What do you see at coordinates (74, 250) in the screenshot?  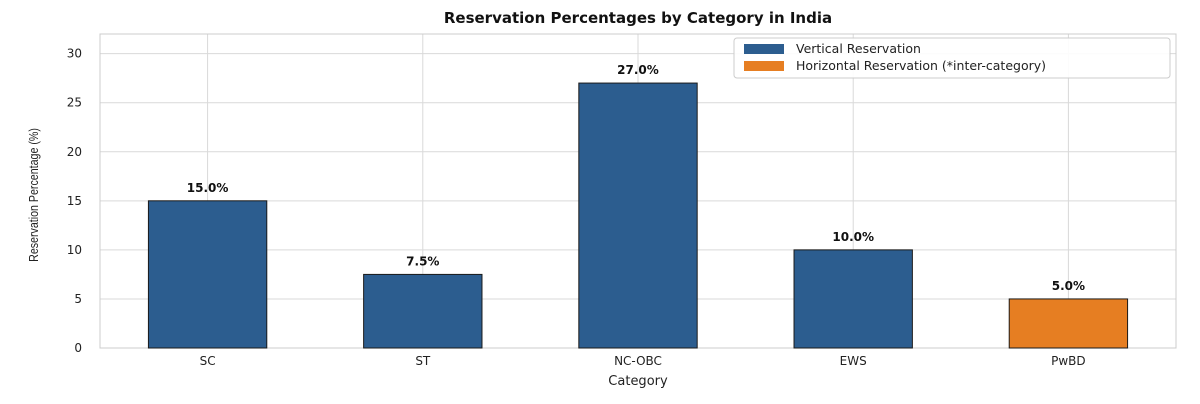 I see `y-tick-label: 10` at bounding box center [74, 250].